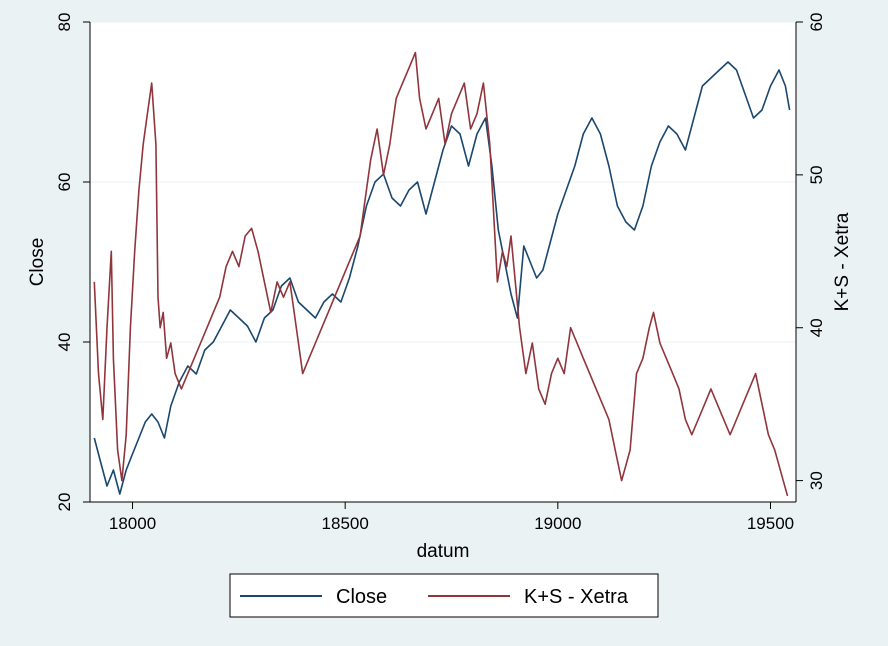  I want to click on legend: Close K+S - Xetra, so click(444, 595).